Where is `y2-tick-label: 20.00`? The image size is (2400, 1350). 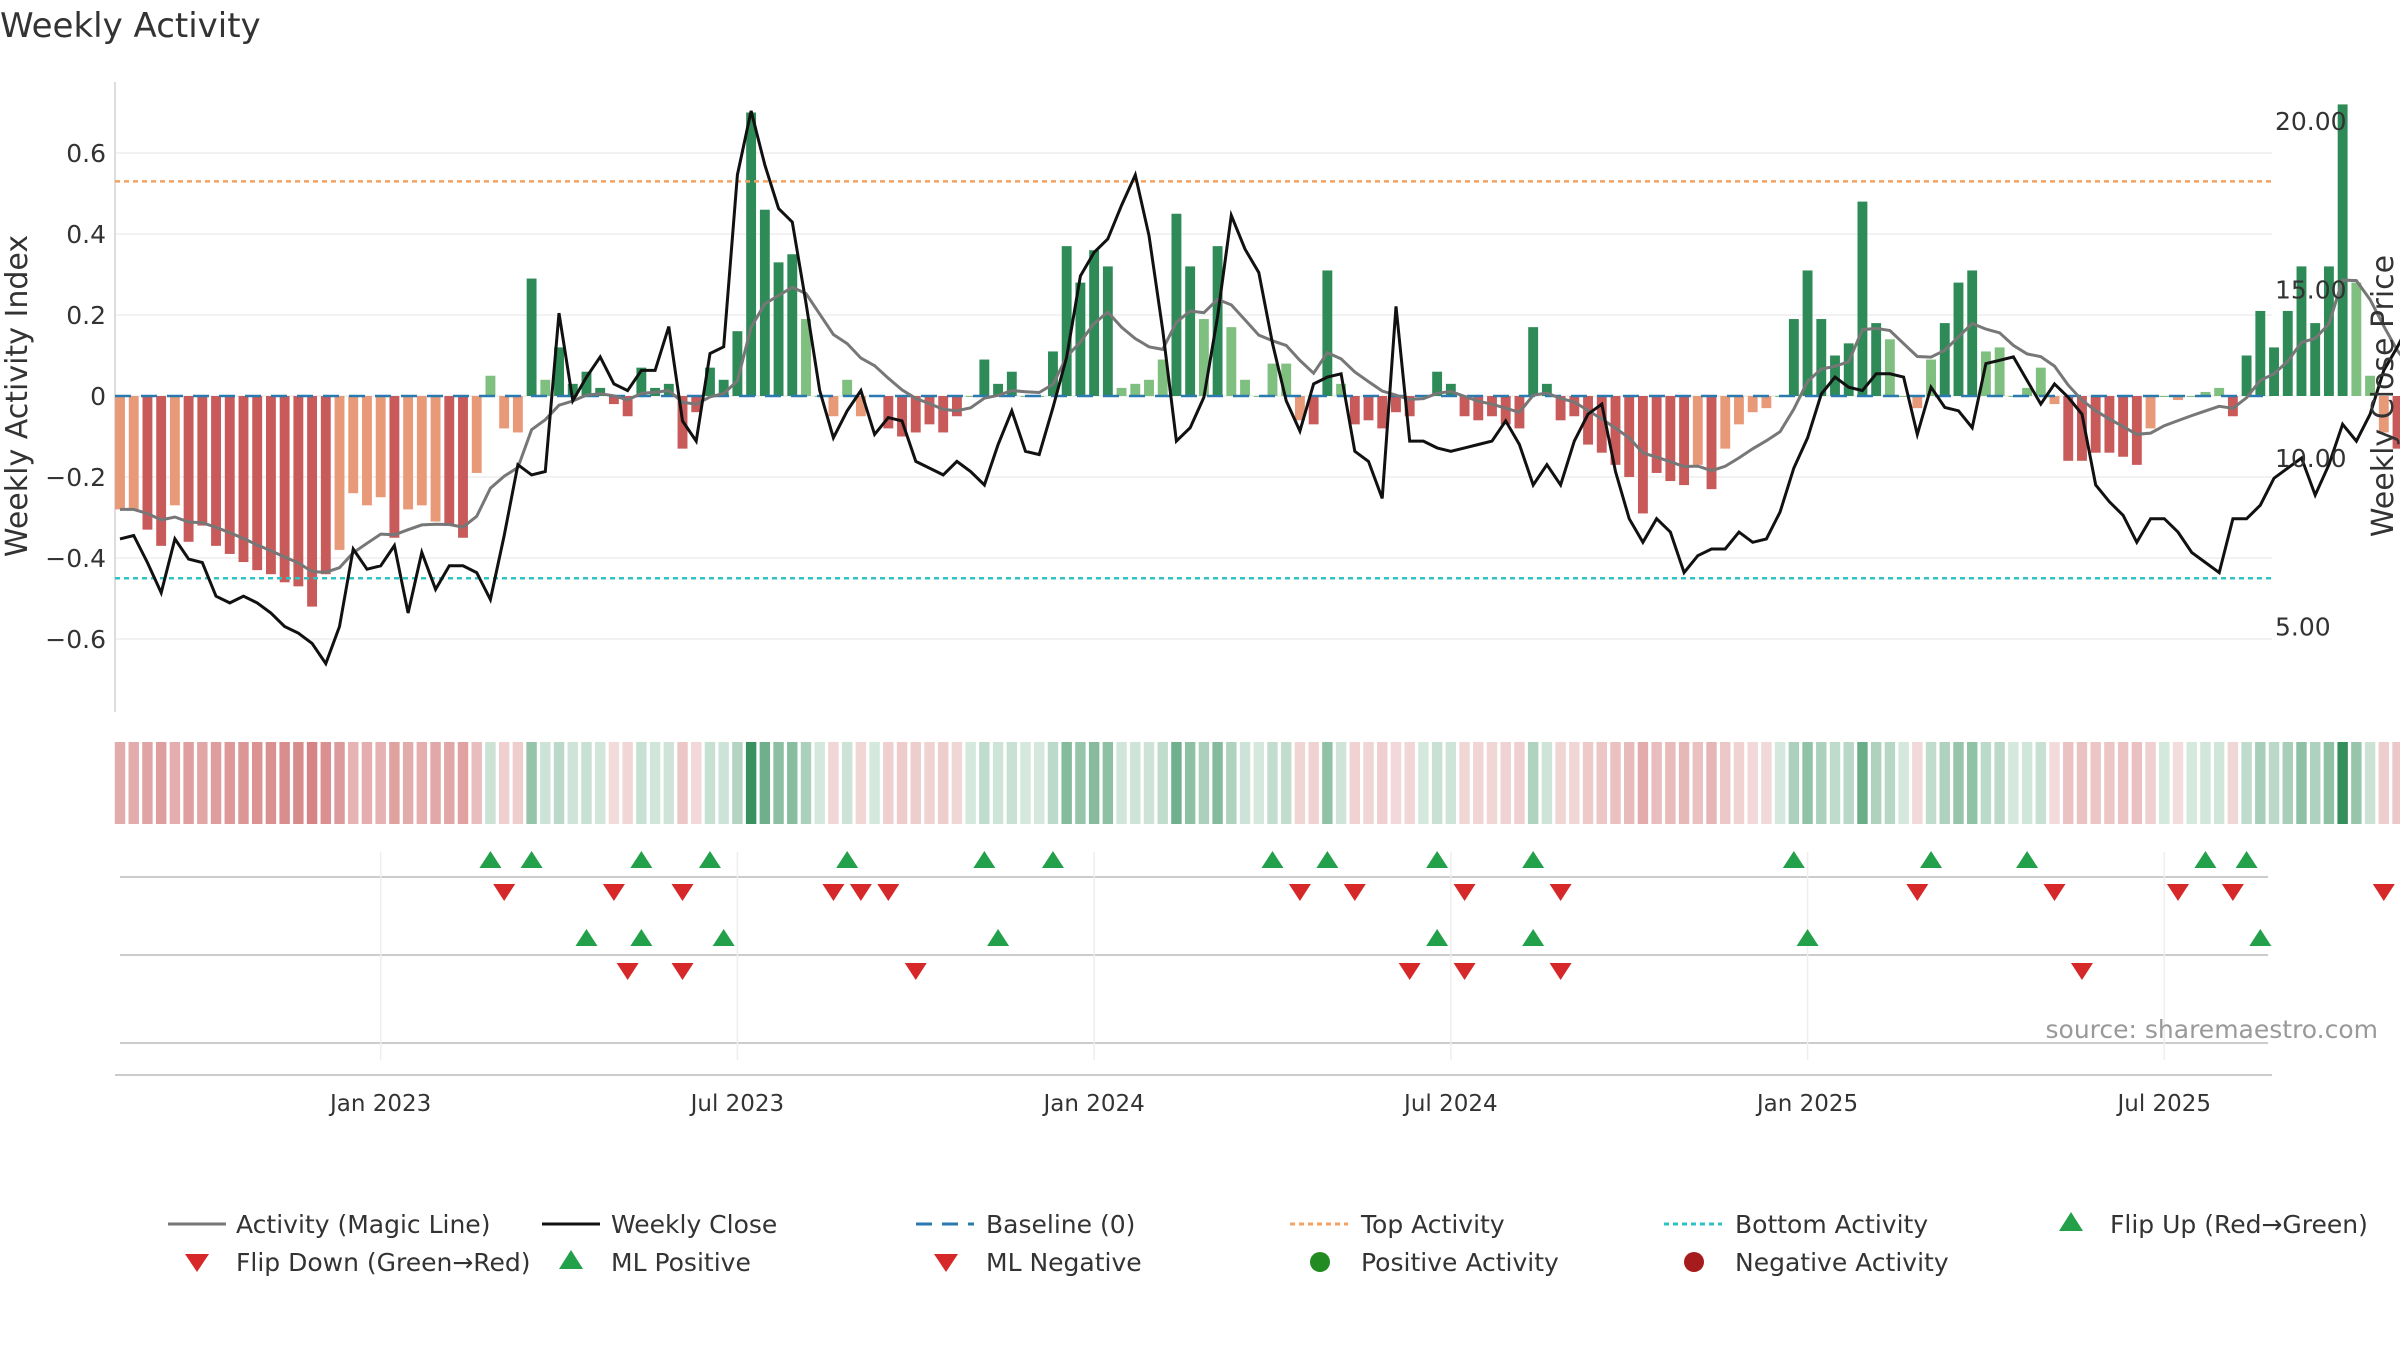 y2-tick-label: 20.00 is located at coordinates (2311, 121).